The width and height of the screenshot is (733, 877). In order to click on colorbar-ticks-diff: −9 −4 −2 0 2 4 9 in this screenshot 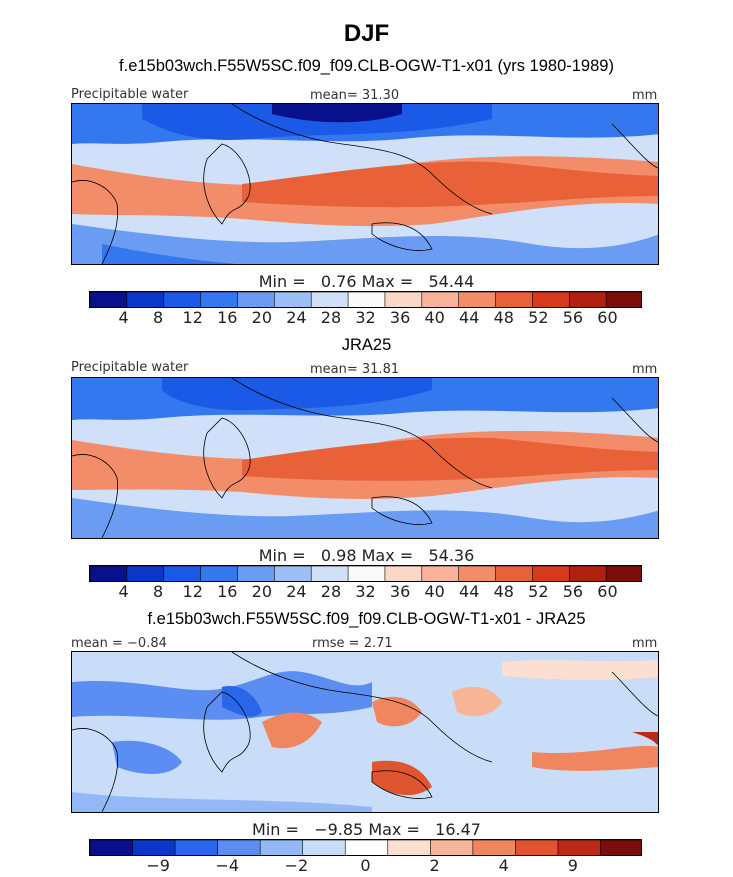, I will do `click(366, 866)`.